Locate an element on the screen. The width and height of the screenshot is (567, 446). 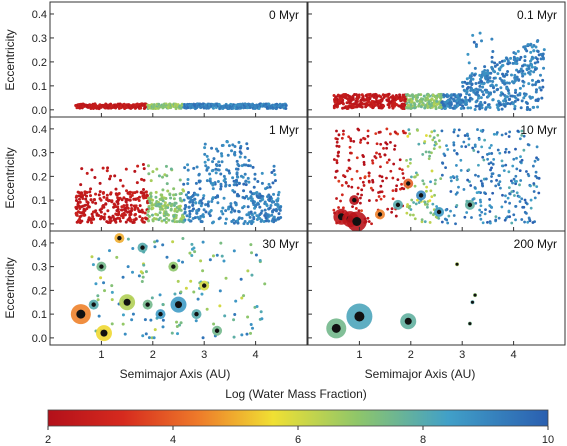
x-tick-label: 2 is located at coordinates (153, 355).